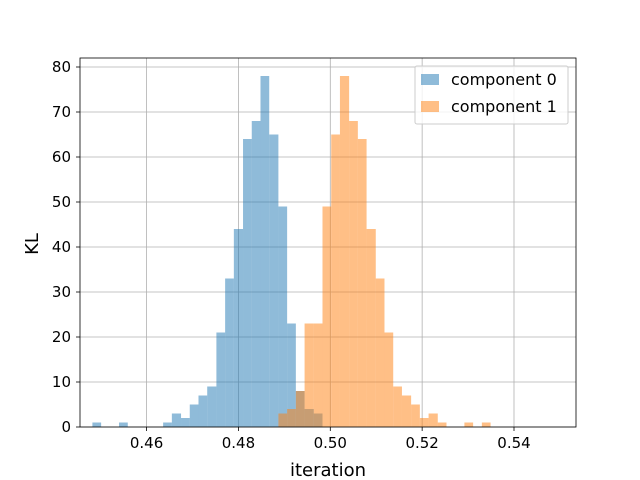 The image size is (640, 480). Describe the element at coordinates (328, 470) in the screenshot. I see `x-axis-label: iteration` at that location.